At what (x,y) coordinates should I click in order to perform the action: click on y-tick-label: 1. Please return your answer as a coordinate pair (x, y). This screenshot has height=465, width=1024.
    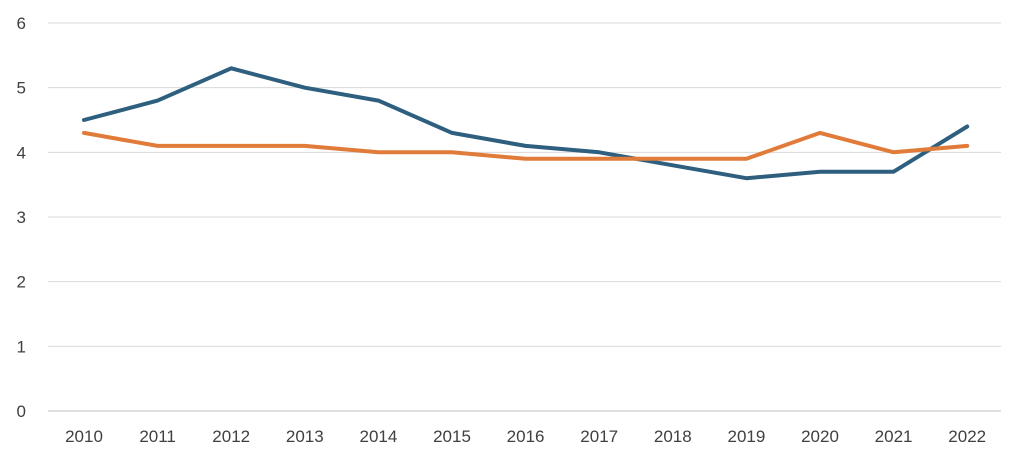
    Looking at the image, I should click on (21, 346).